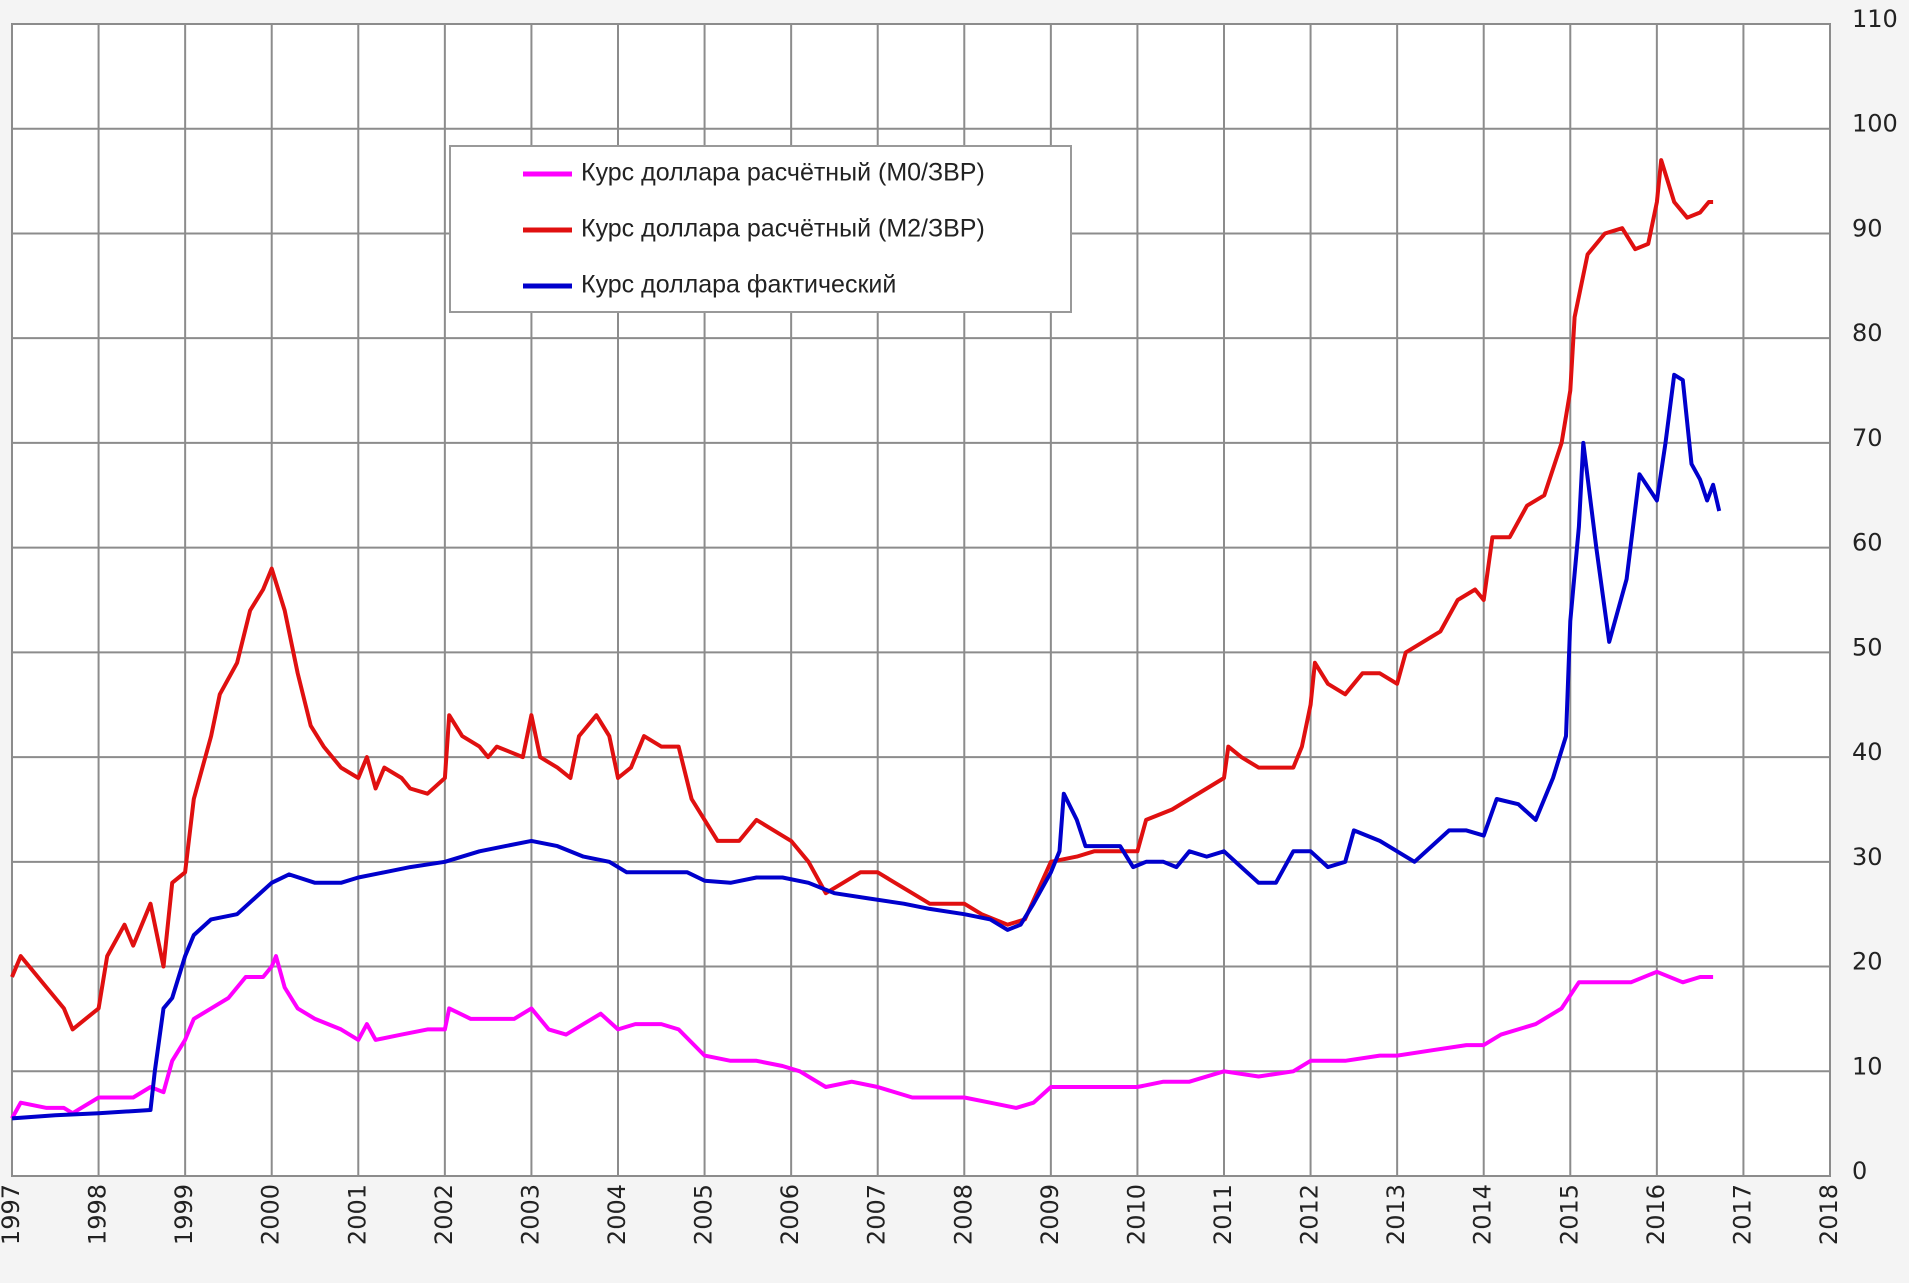 Image resolution: width=1909 pixels, height=1283 pixels. Describe the element at coordinates (617, 1214) in the screenshot. I see `x-tick-label: 2004` at that location.